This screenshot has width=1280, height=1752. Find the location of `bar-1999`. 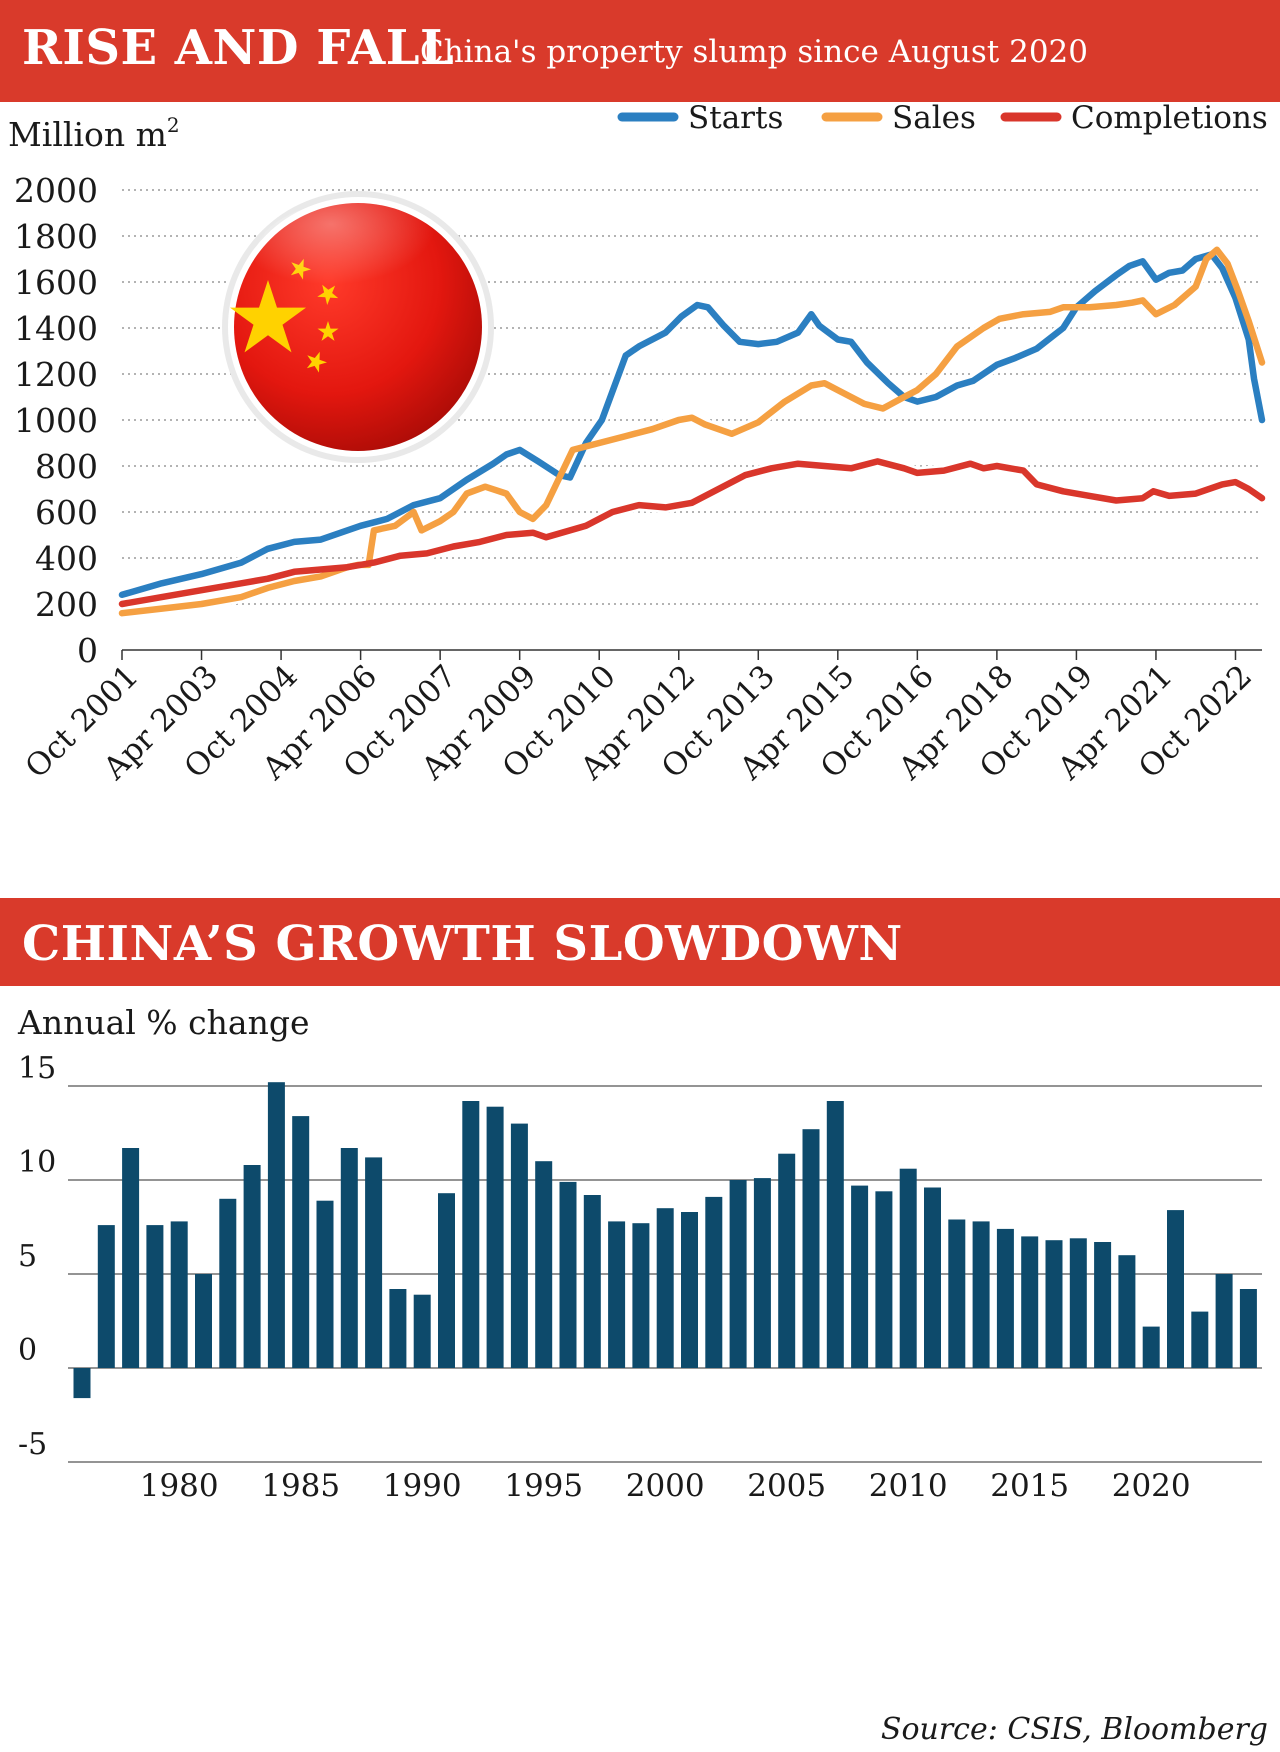

bar-1999 is located at coordinates (641, 1295).